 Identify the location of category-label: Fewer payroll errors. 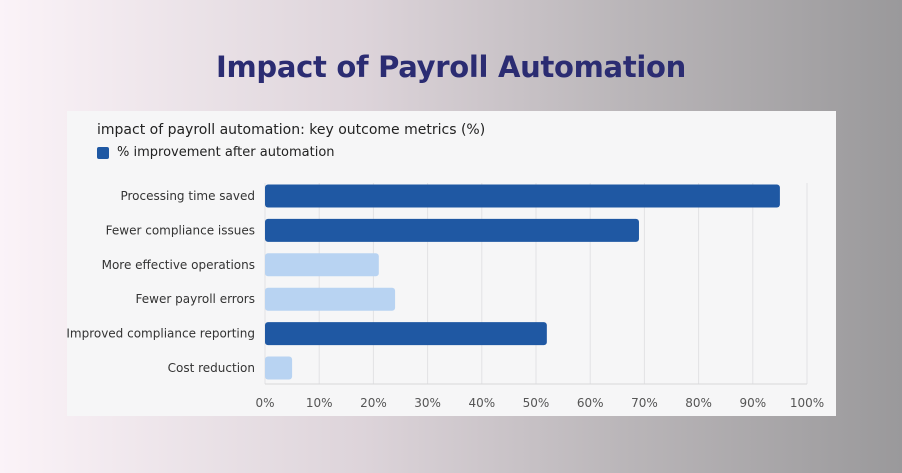
(195, 299).